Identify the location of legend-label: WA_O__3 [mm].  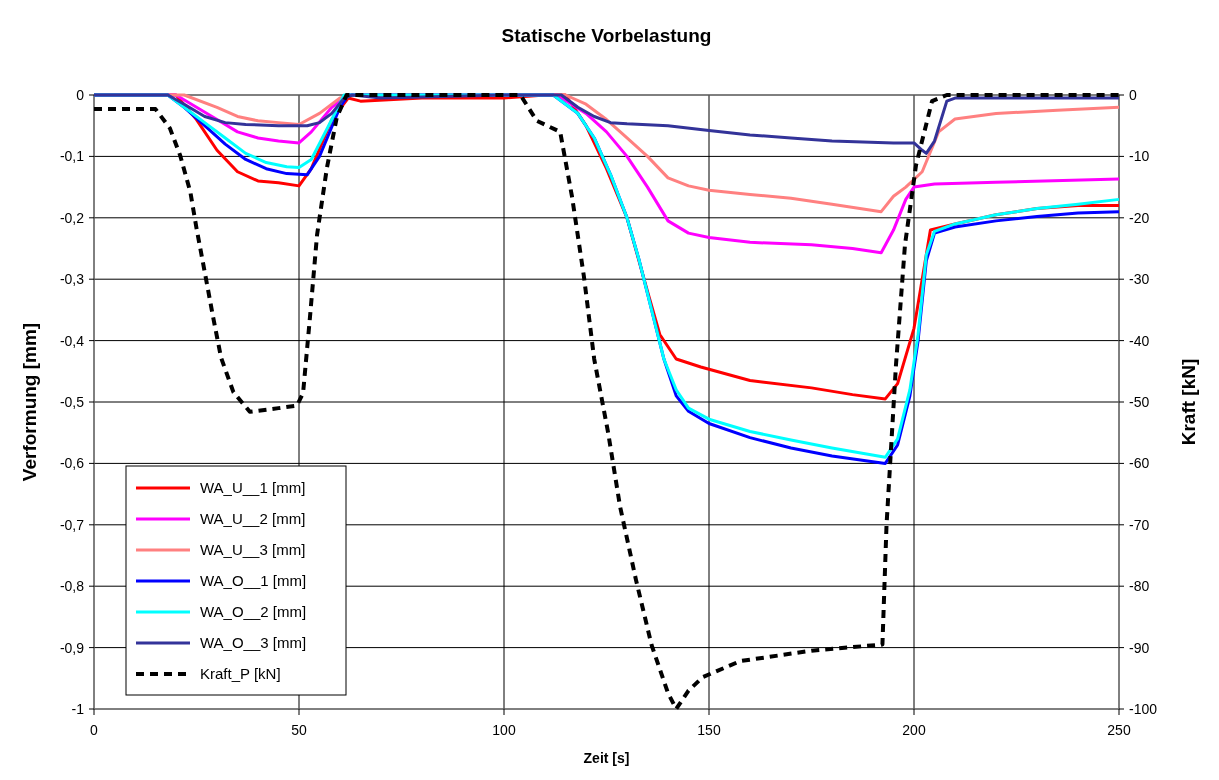
(253, 642).